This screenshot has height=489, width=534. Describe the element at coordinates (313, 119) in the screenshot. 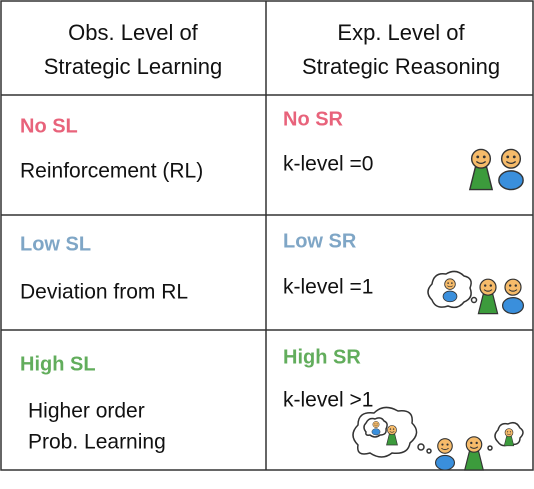

I see `level-label: No SR` at that location.